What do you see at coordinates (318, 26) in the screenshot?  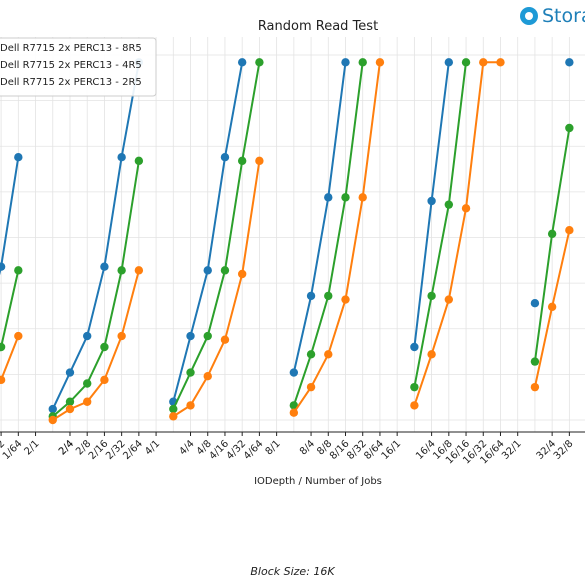 I see `chart-title: Random Read Test` at bounding box center [318, 26].